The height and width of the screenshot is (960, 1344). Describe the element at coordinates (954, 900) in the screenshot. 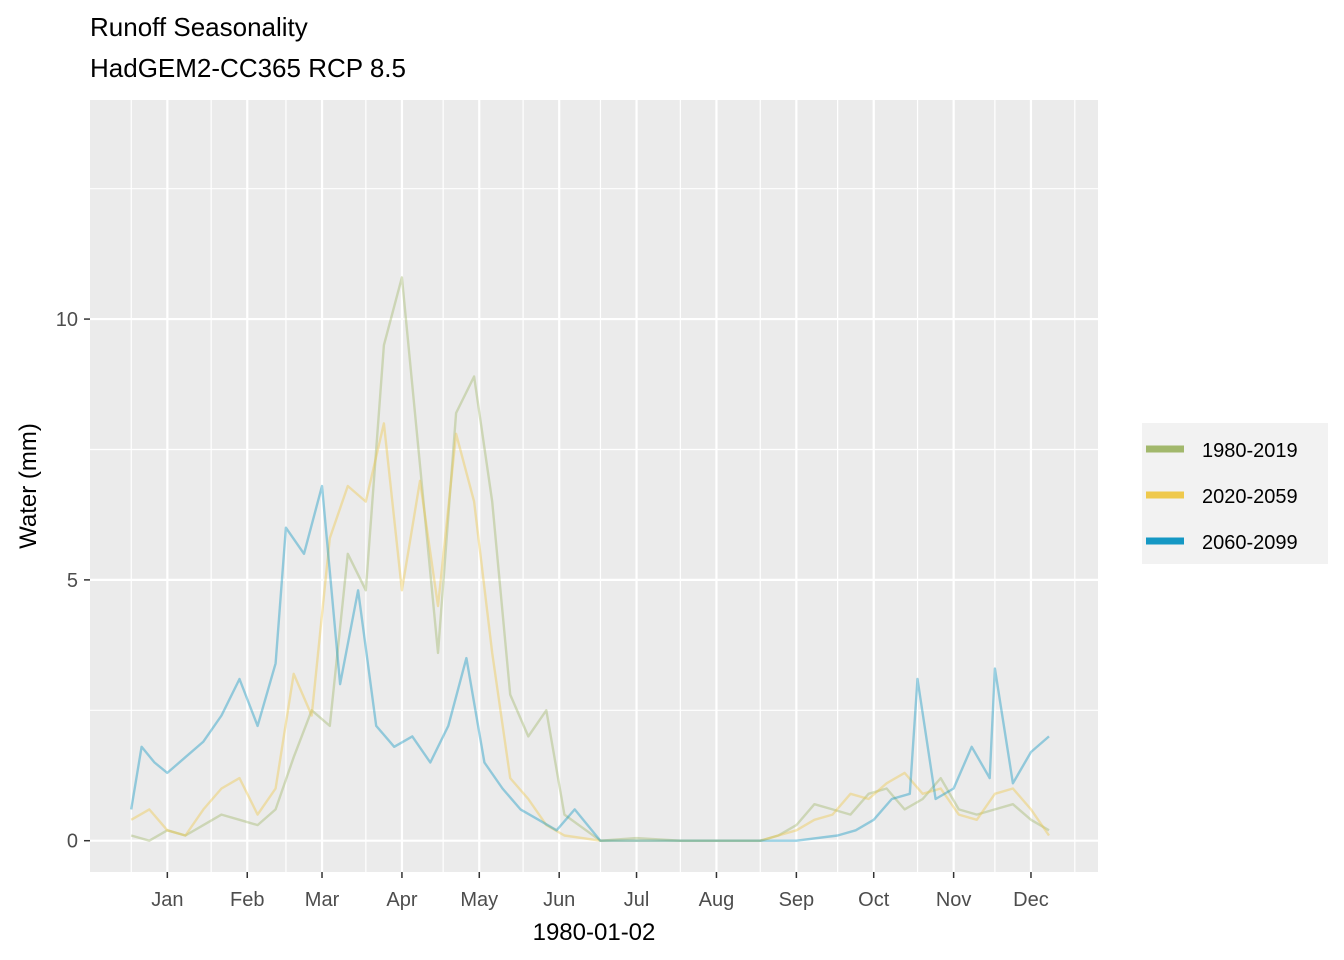

I see `x-tick-label: Nov` at that location.